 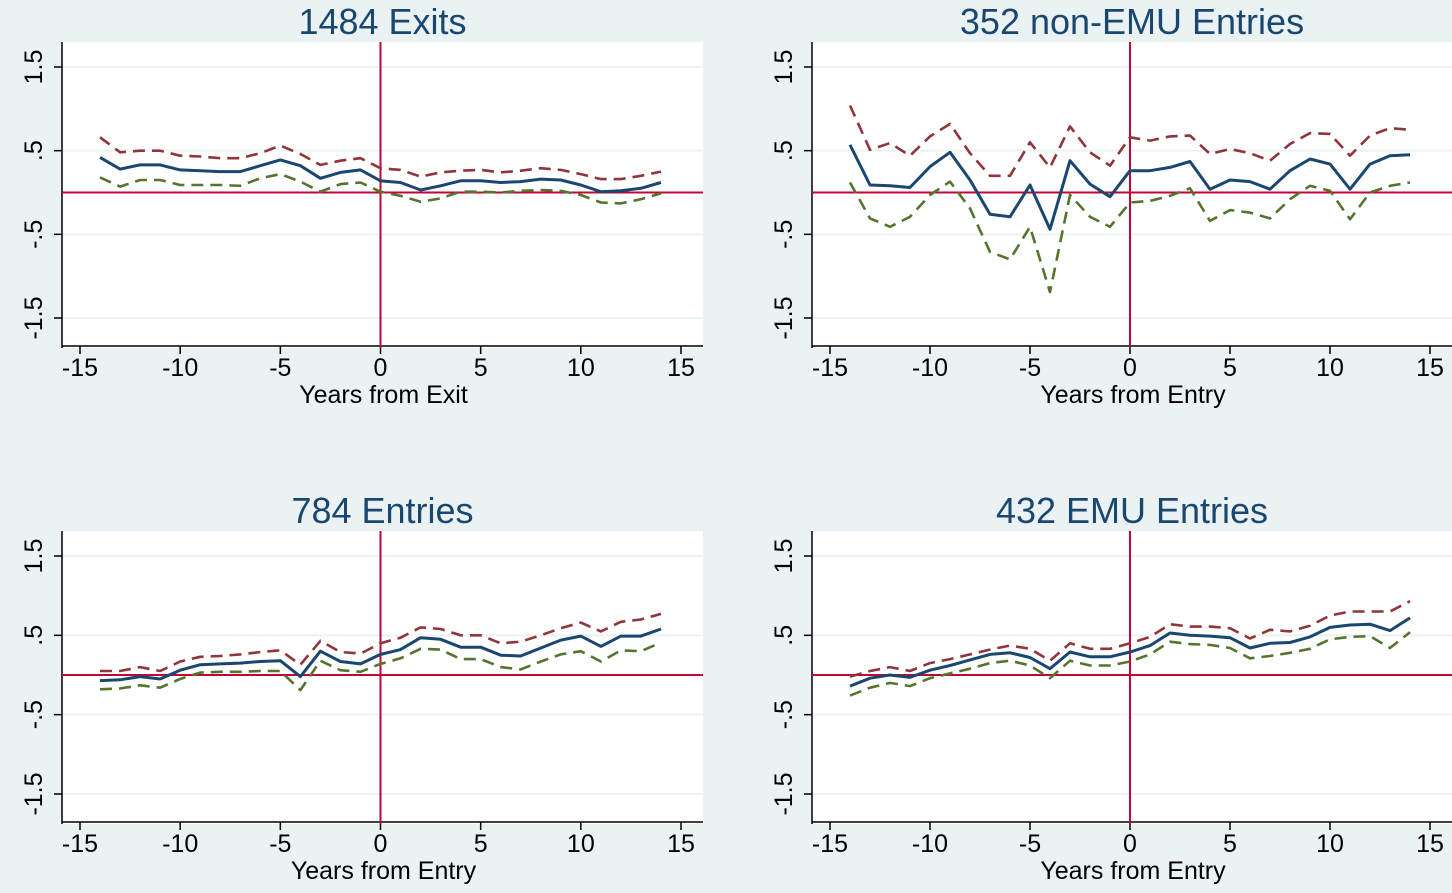 What do you see at coordinates (383, 395) in the screenshot?
I see `x-axis-title: Years from Exit` at bounding box center [383, 395].